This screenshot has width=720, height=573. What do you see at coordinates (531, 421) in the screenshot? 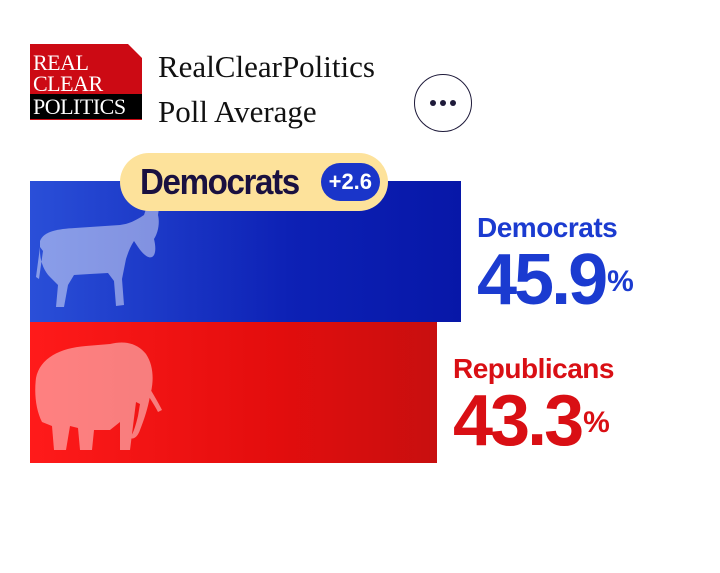
I see `value-label-republicans: 43.3%` at bounding box center [531, 421].